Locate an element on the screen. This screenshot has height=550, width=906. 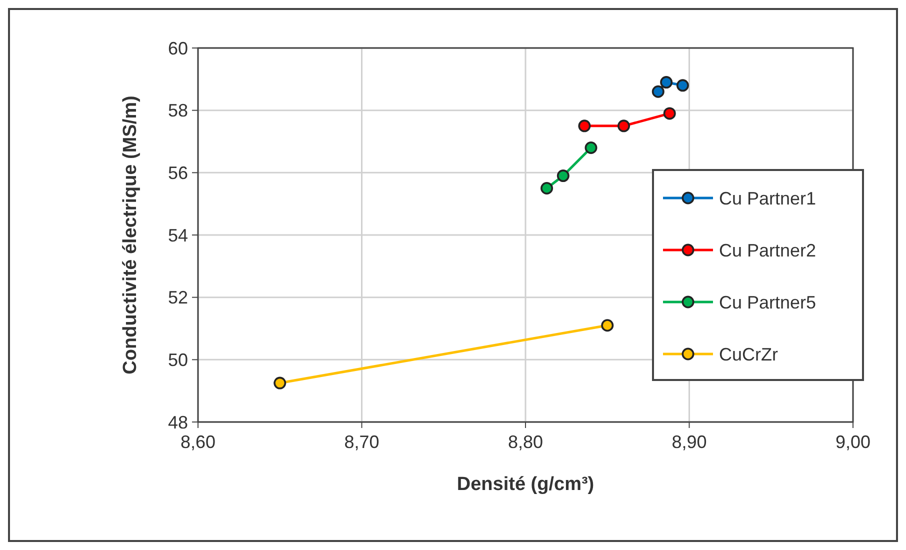
legend-label: Cu Partner2 is located at coordinates (767, 250).